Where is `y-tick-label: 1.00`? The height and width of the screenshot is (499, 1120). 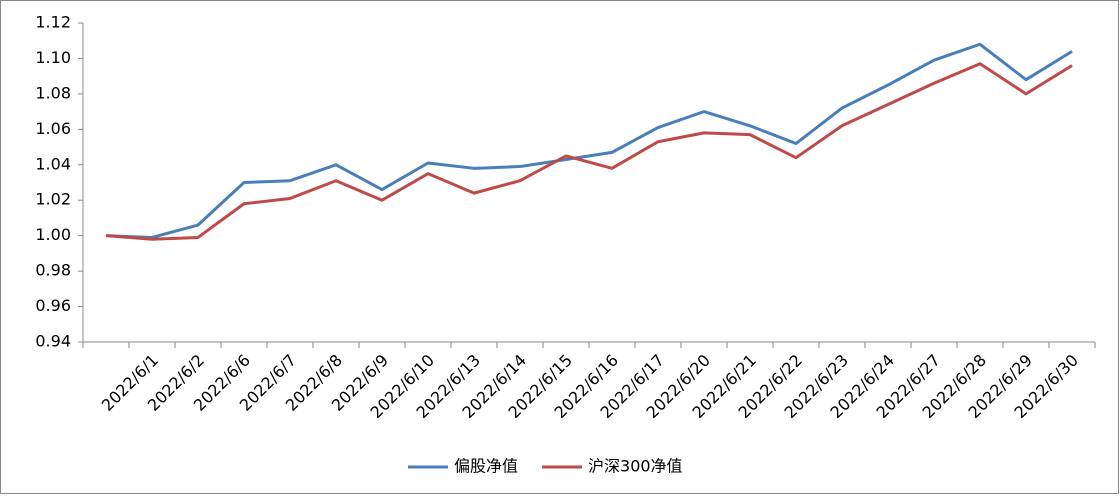 y-tick-label: 1.00 is located at coordinates (53, 234).